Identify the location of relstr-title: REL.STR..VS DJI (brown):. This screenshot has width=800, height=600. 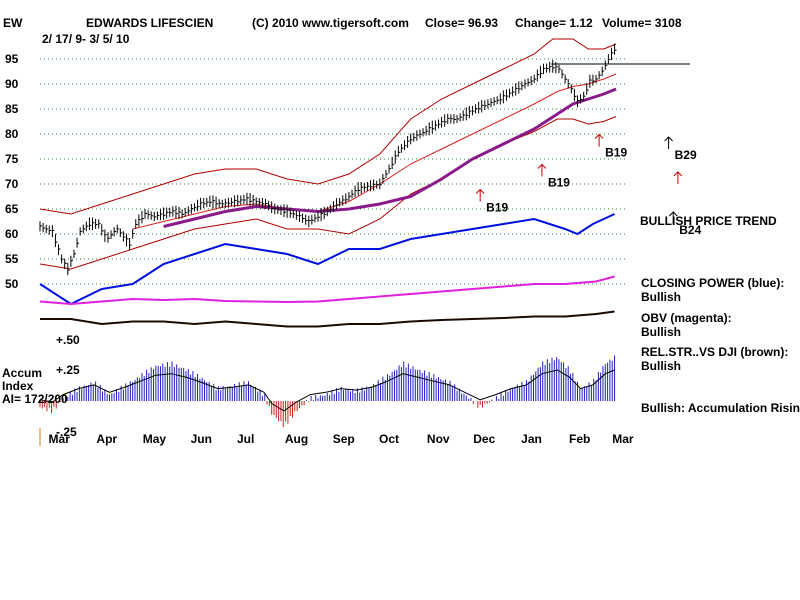
(714, 352).